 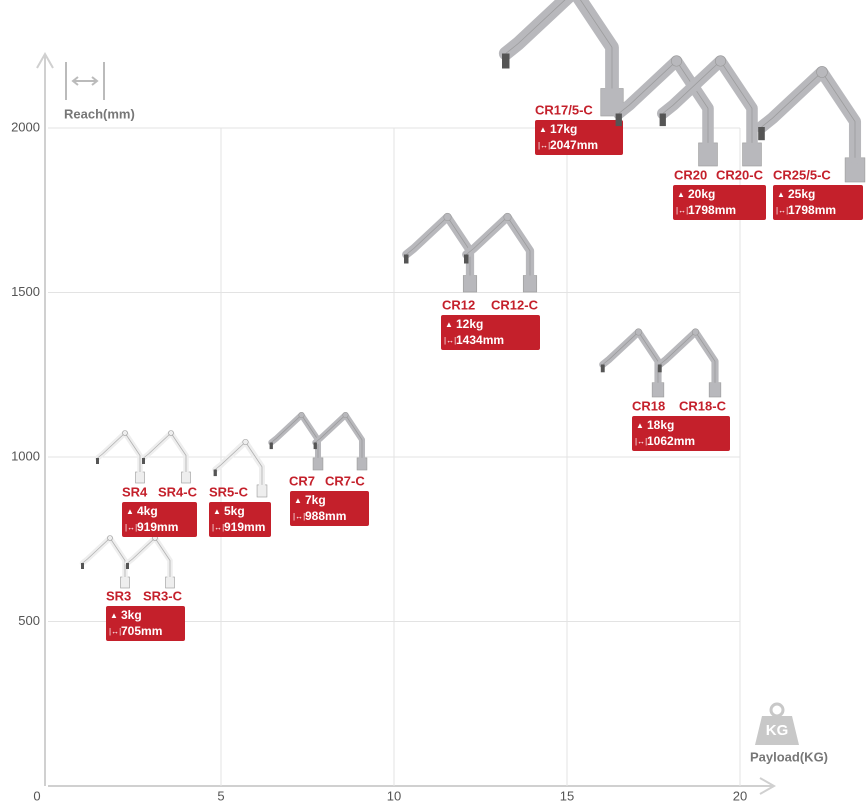 I want to click on reach-icon, so click(x=85, y=81).